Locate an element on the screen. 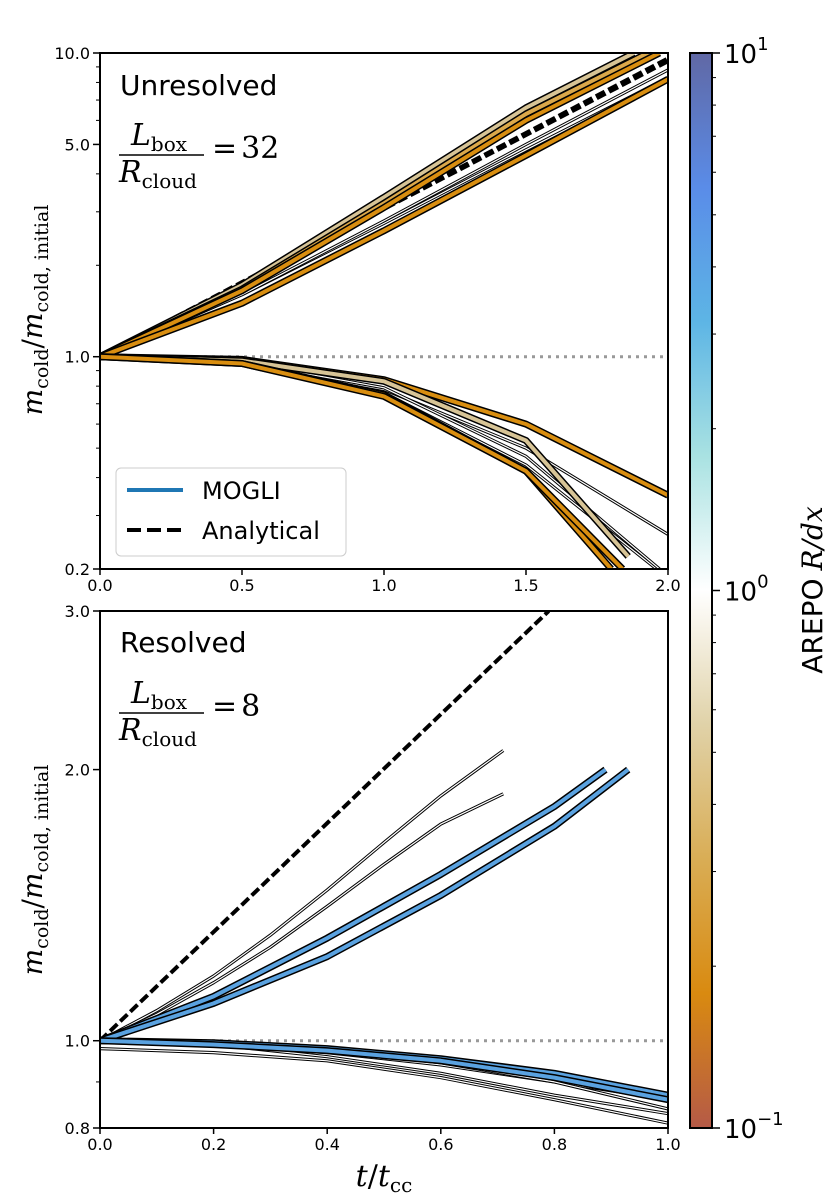  top-ratio-num: L is located at coordinates (140, 135).